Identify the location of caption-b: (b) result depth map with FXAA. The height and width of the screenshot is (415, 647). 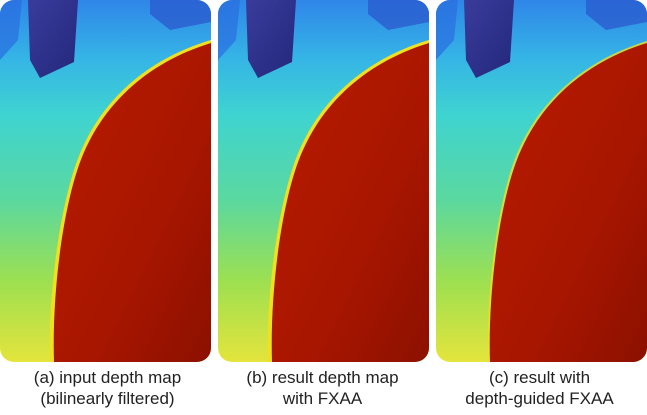
(322, 388).